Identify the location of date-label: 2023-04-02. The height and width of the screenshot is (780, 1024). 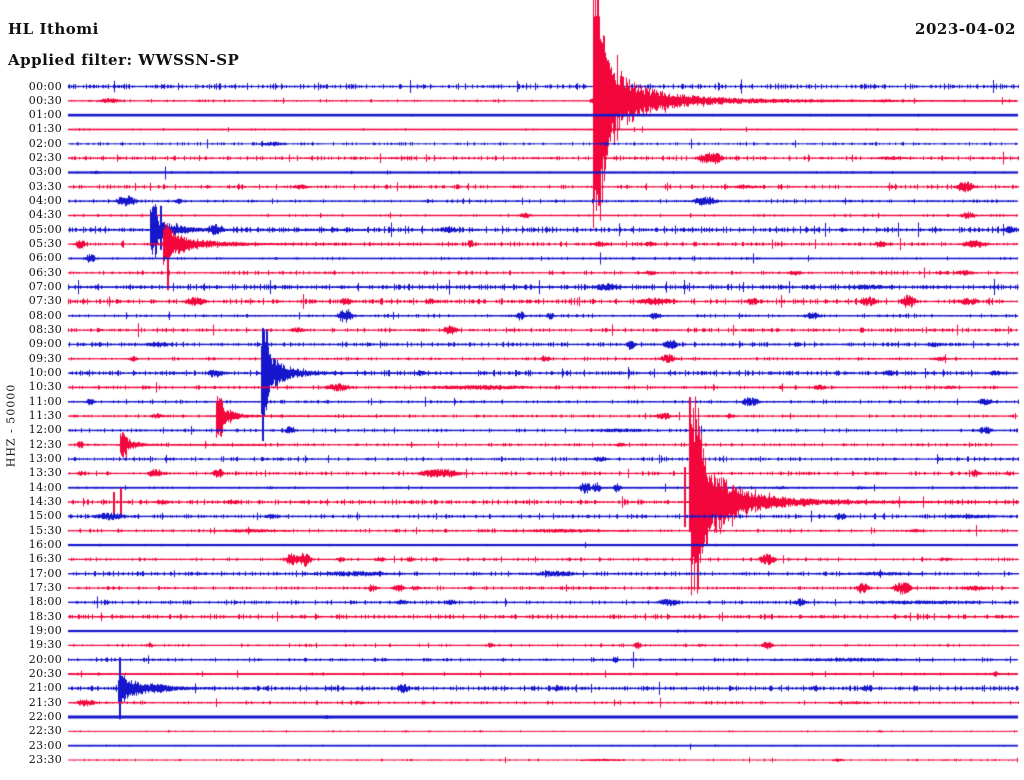
(965, 29).